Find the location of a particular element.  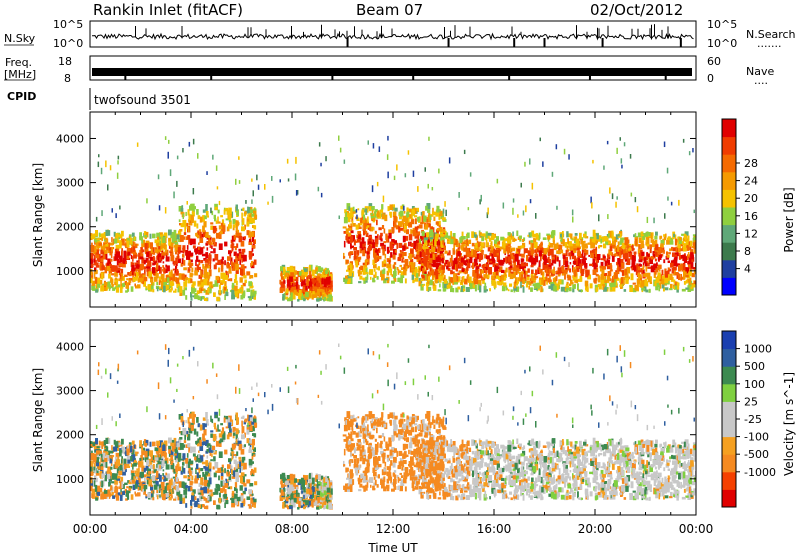

freq-label: Freq. is located at coordinates (18, 62).